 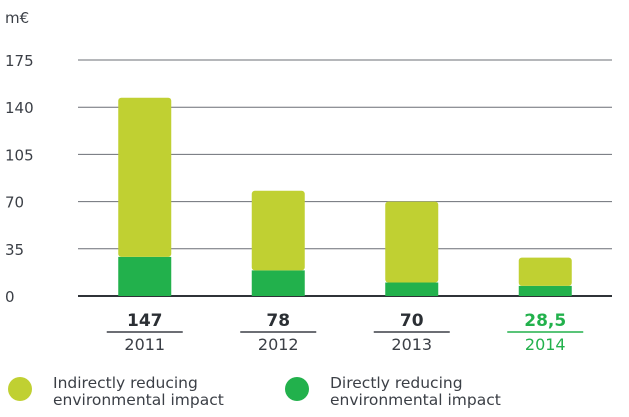 I want to click on legend-label-indirect-line1: Indirectly reducing, so click(x=125, y=383).